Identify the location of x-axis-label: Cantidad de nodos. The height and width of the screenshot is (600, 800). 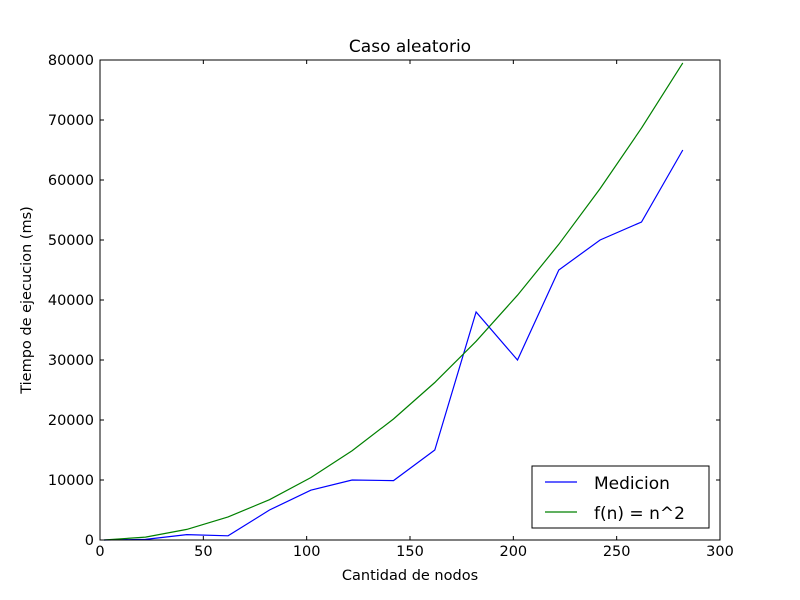
(410, 576).